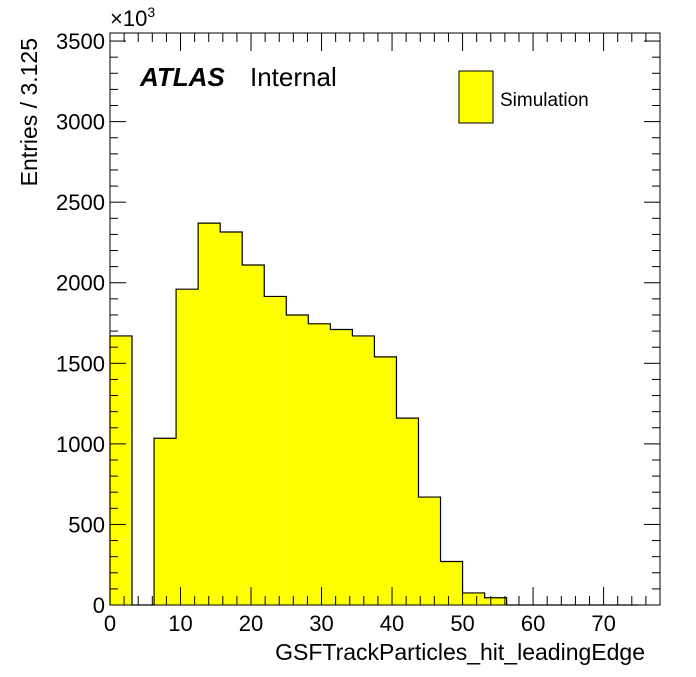 The width and height of the screenshot is (696, 677). What do you see at coordinates (392, 623) in the screenshot?
I see `x-tick-label: 40` at bounding box center [392, 623].